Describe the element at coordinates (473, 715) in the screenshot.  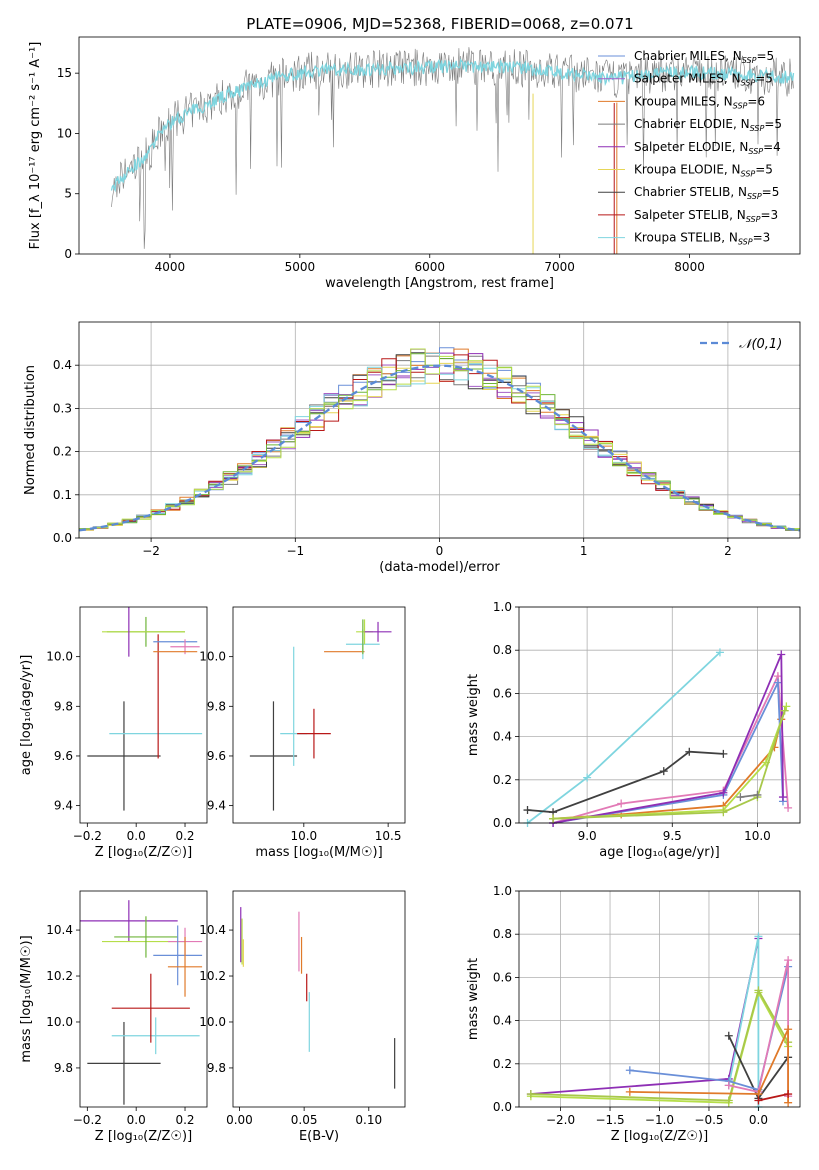
I see `y-axis-label: mass weight` at that location.